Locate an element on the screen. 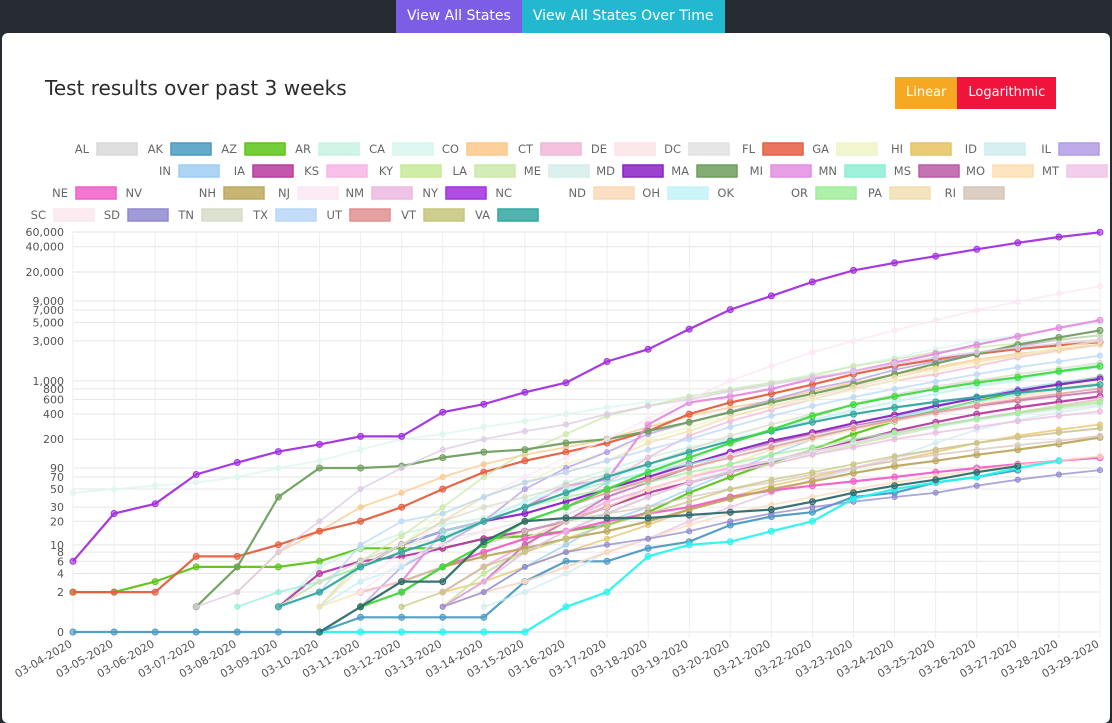  legend-swatch-nd is located at coordinates (614, 193).